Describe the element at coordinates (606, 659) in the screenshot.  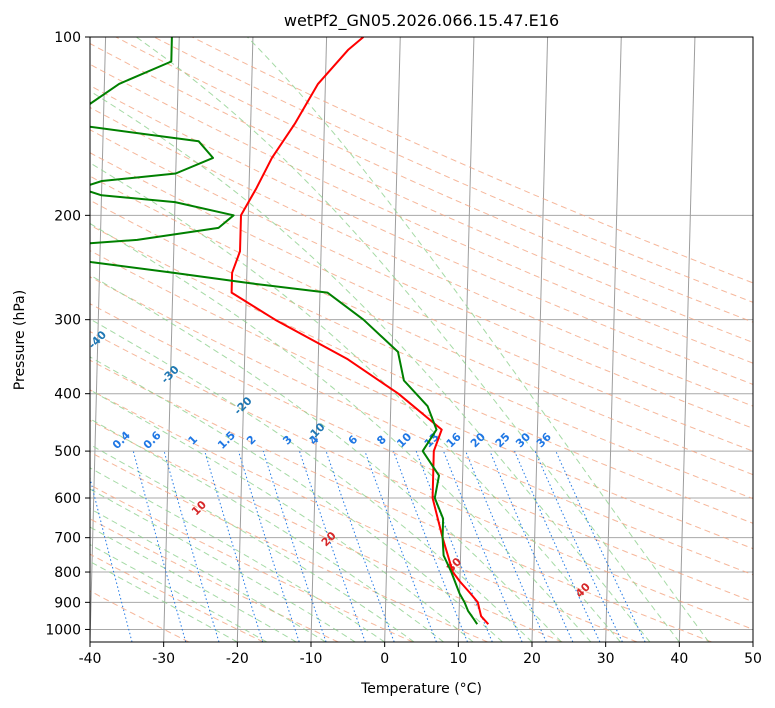
I see `x-tick-label: 30` at that location.